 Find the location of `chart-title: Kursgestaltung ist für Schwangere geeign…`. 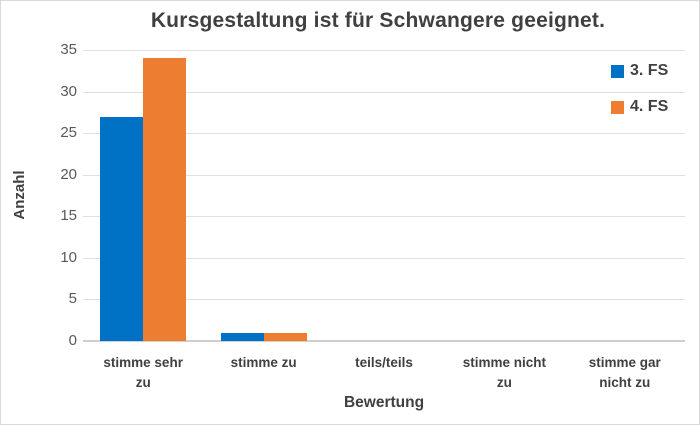

chart-title: Kursgestaltung ist für Schwangere geeign… is located at coordinates (378, 20).